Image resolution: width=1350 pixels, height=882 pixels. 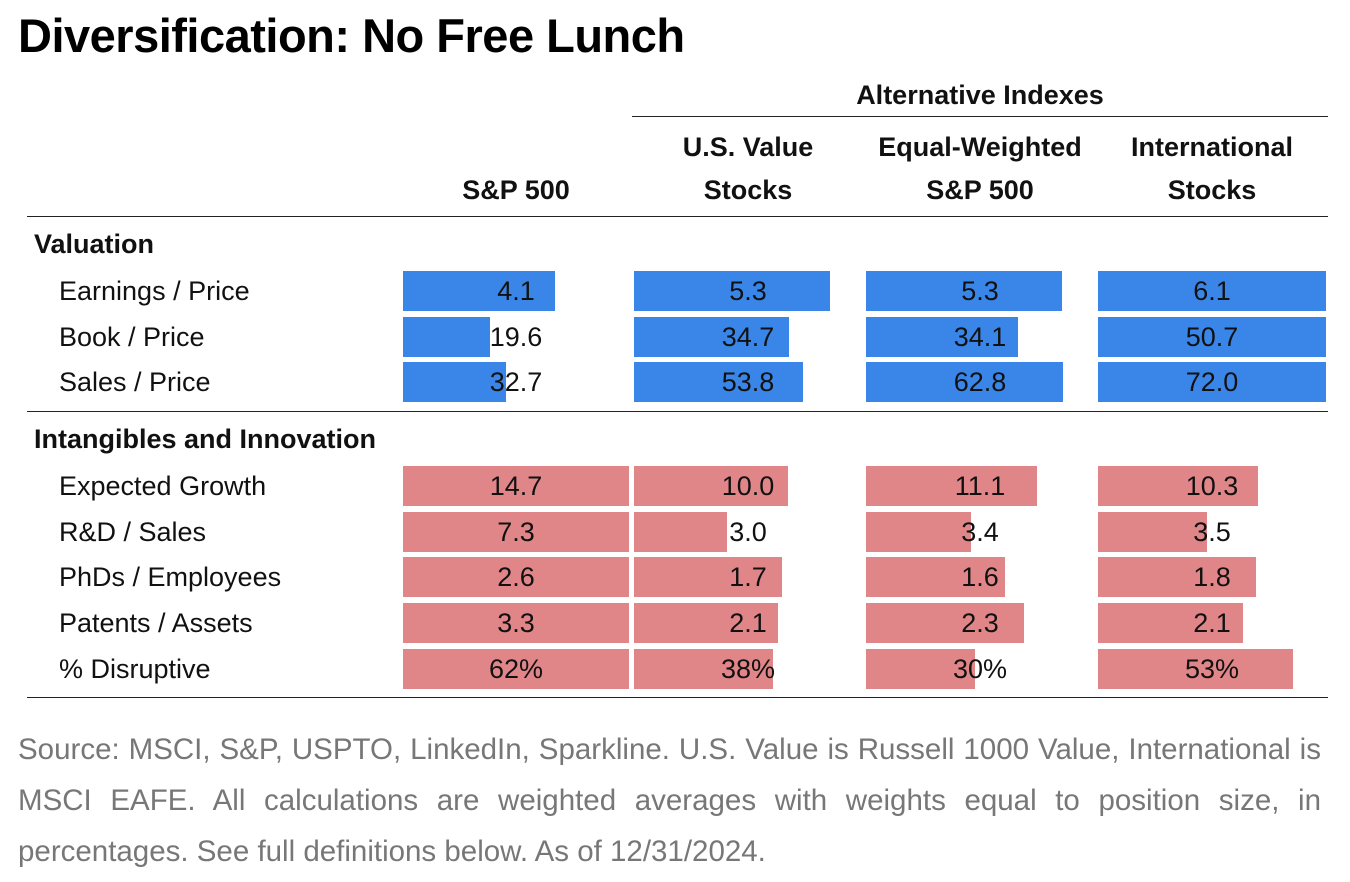 What do you see at coordinates (516, 291) in the screenshot?
I see `data-value-label: 4.1` at bounding box center [516, 291].